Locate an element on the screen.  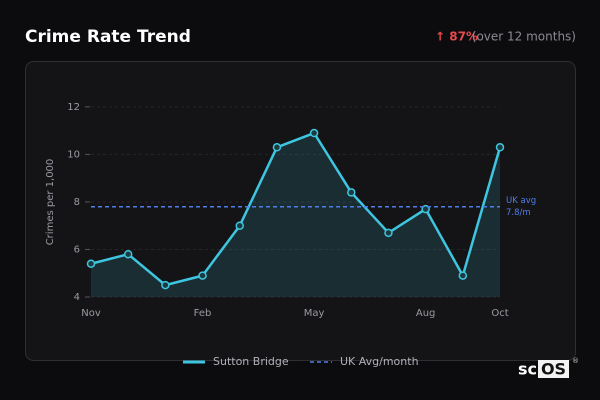
change-value: ↑ 87% is located at coordinates (456, 37).